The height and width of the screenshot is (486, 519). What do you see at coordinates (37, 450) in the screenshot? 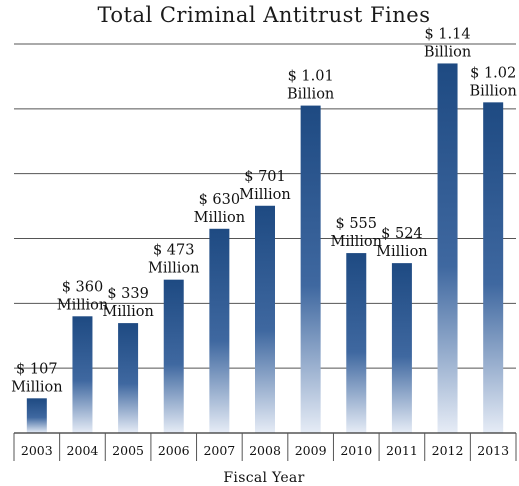
I see `x-tick-label: 2003` at bounding box center [37, 450].